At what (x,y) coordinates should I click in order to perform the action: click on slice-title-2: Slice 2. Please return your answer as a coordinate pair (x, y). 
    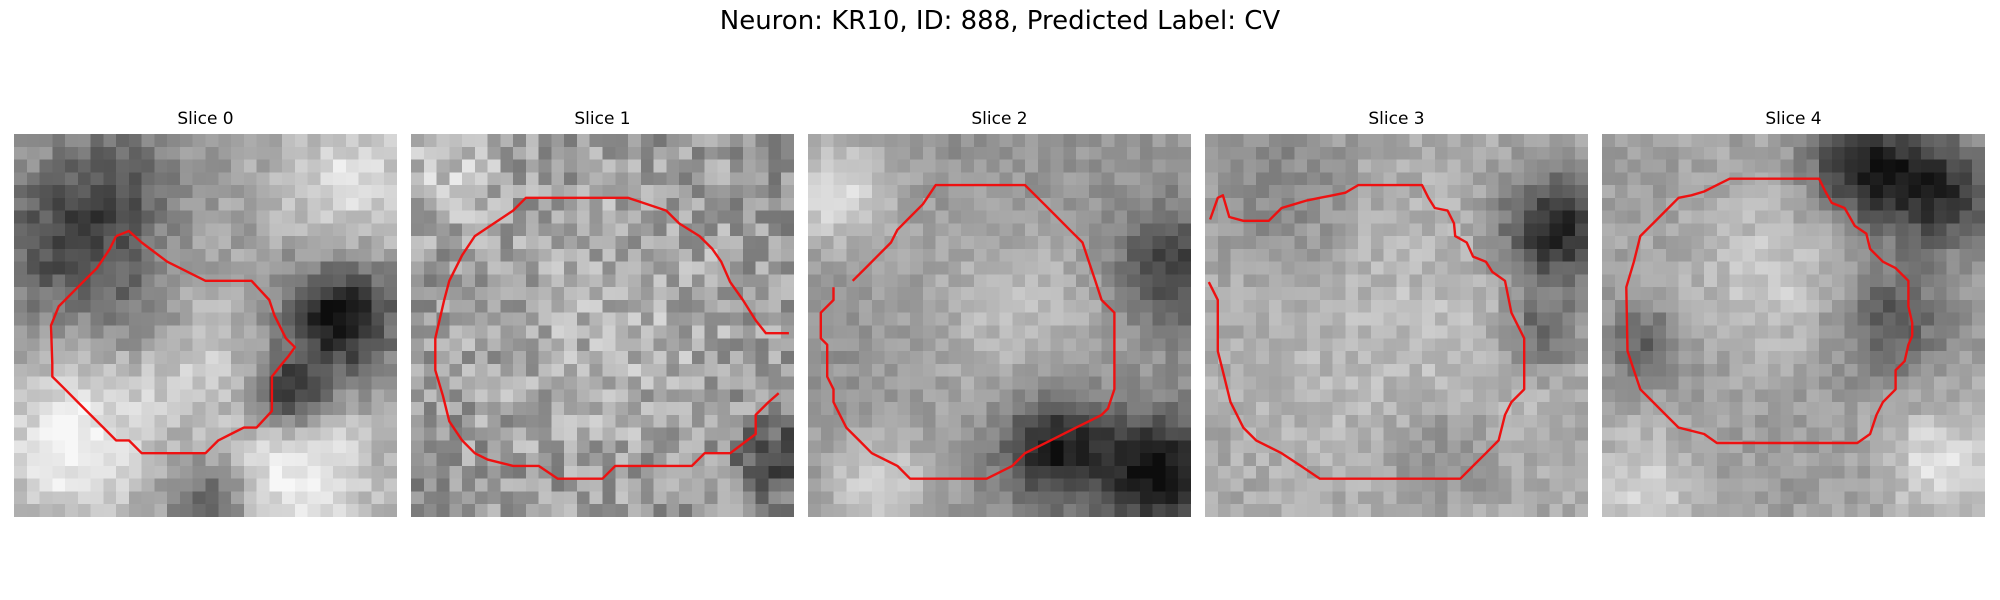
    Looking at the image, I should click on (999, 119).